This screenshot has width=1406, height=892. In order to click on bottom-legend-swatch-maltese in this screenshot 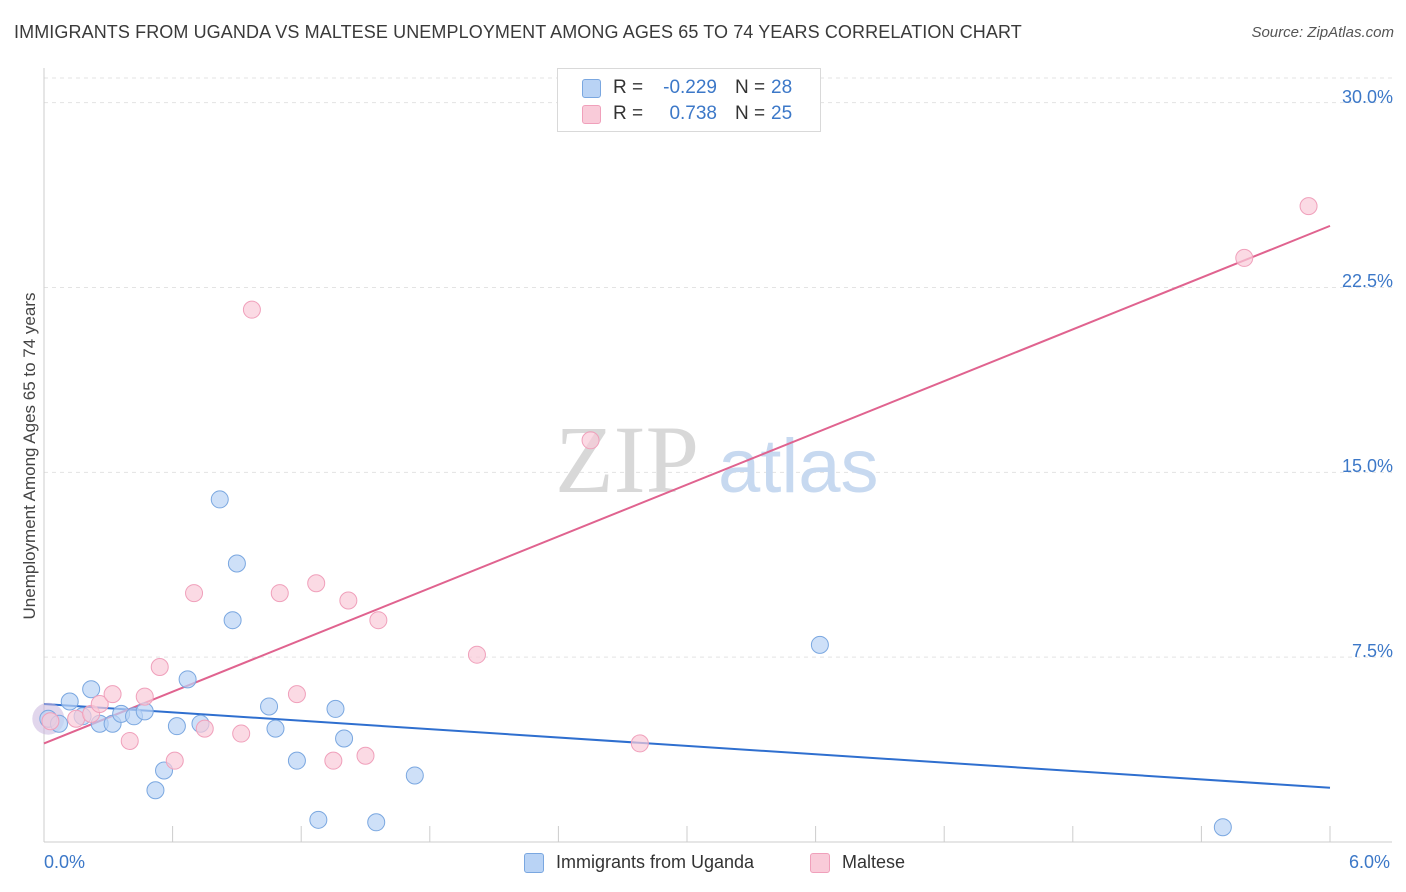, I will do `click(820, 862)`.